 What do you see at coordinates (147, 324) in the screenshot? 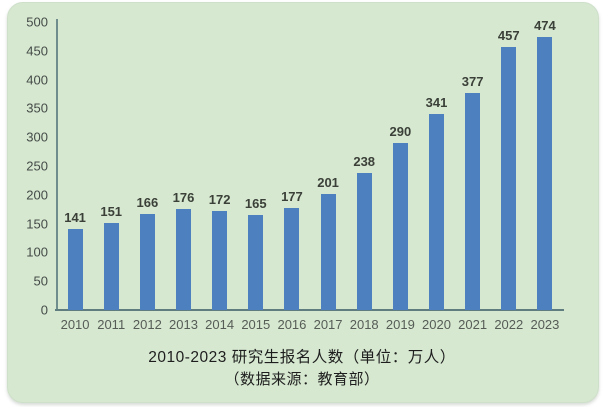
I see `x-tick-label: 2012` at bounding box center [147, 324].